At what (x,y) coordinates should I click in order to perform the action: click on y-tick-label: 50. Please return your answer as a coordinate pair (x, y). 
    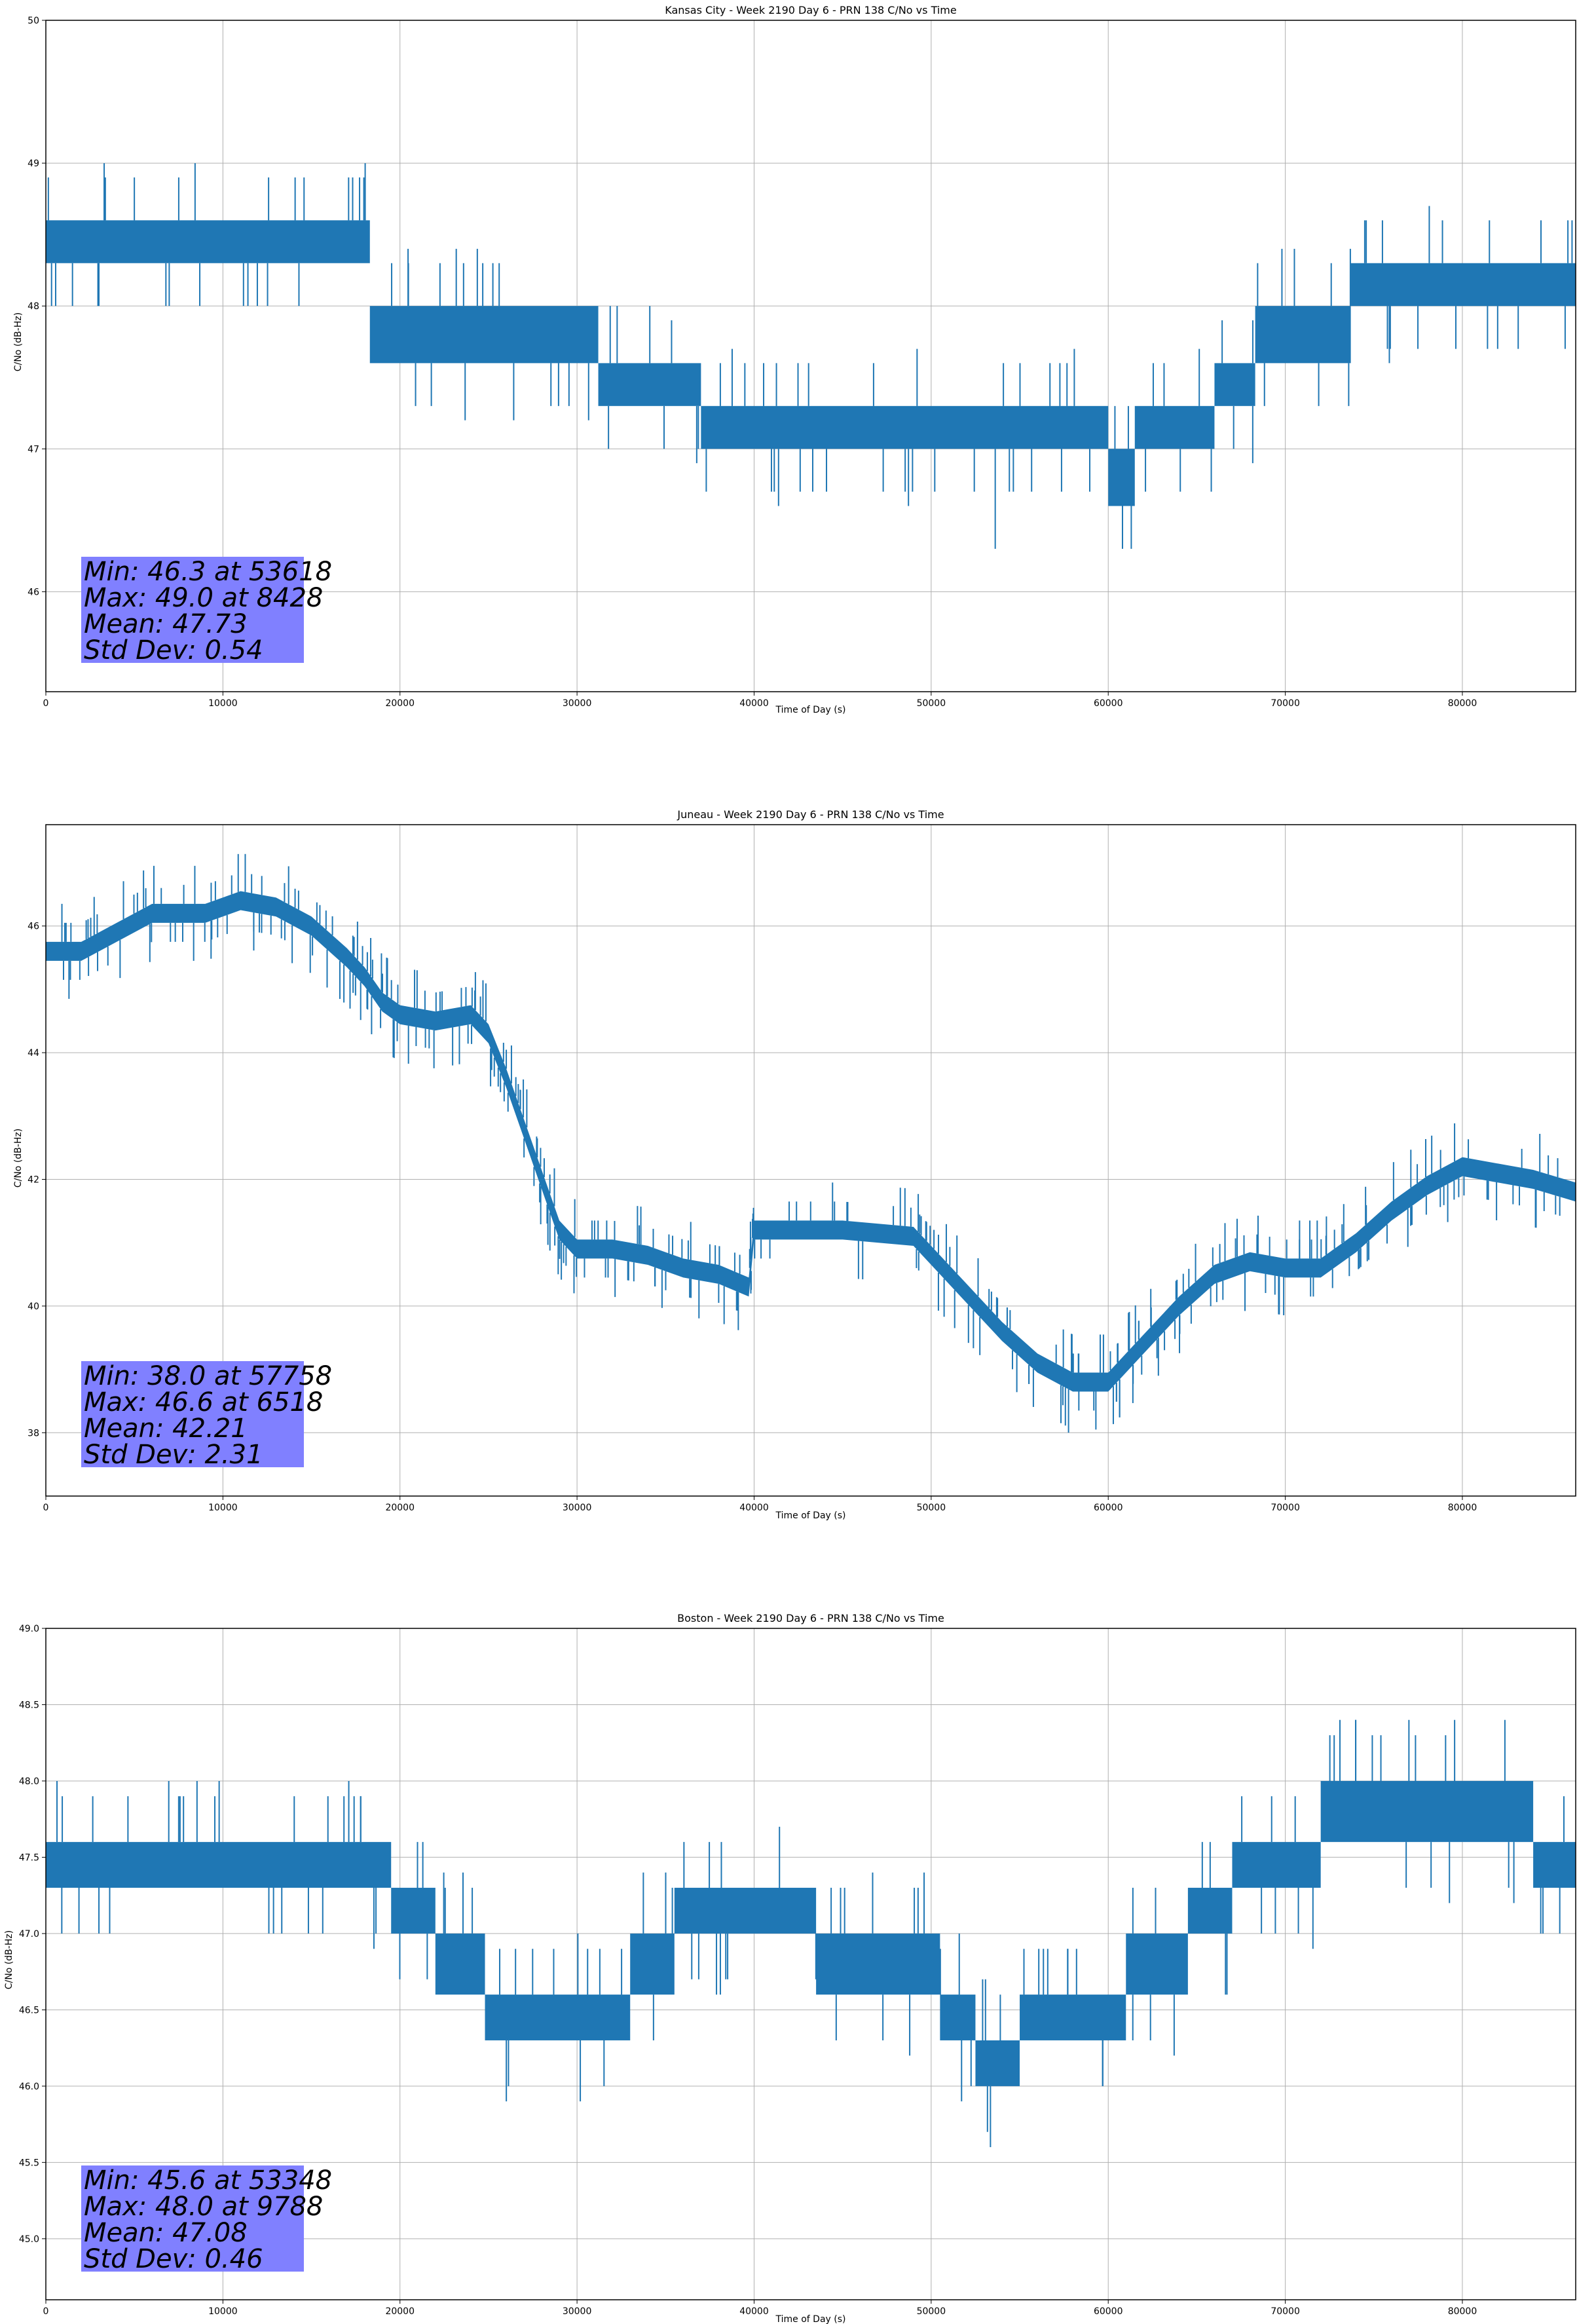
    Looking at the image, I should click on (33, 21).